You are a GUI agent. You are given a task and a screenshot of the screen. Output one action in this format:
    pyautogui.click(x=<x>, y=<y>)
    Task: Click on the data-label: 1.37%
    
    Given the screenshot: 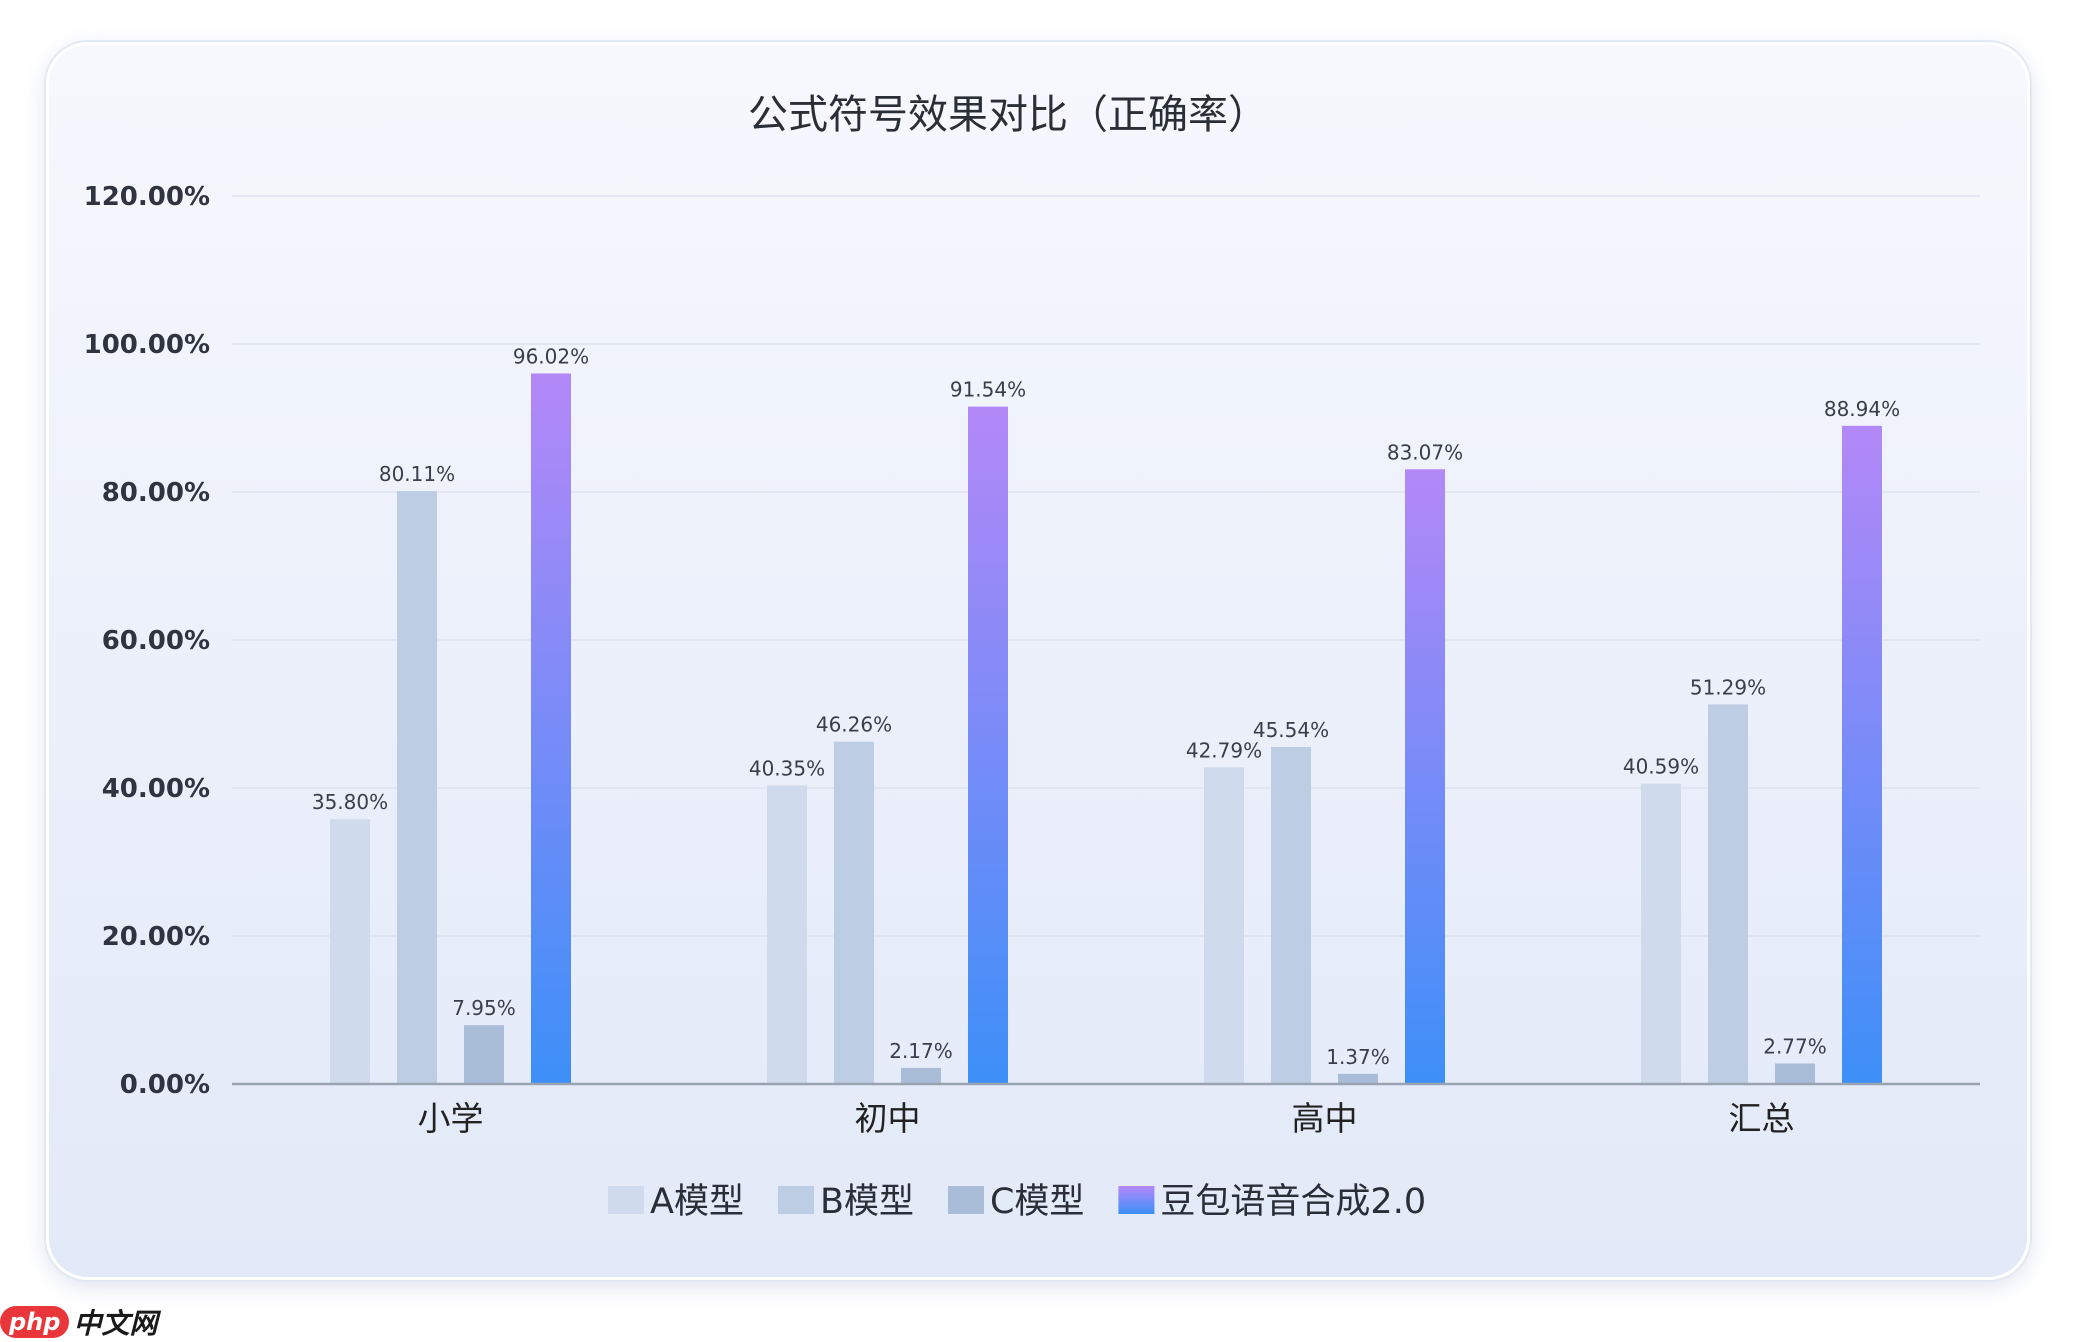 What is the action you would take?
    pyautogui.click(x=1358, y=1057)
    